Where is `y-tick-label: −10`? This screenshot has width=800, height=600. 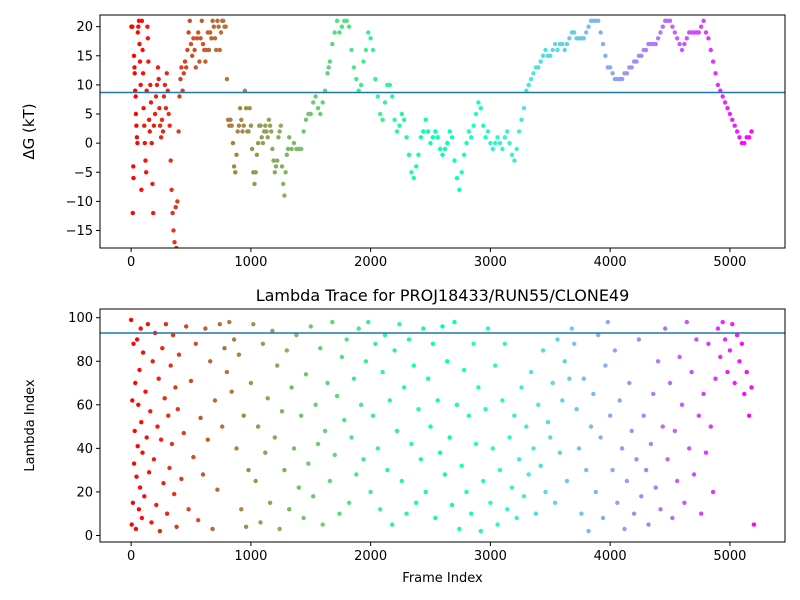 y-tick-label: −10 is located at coordinates (79, 202).